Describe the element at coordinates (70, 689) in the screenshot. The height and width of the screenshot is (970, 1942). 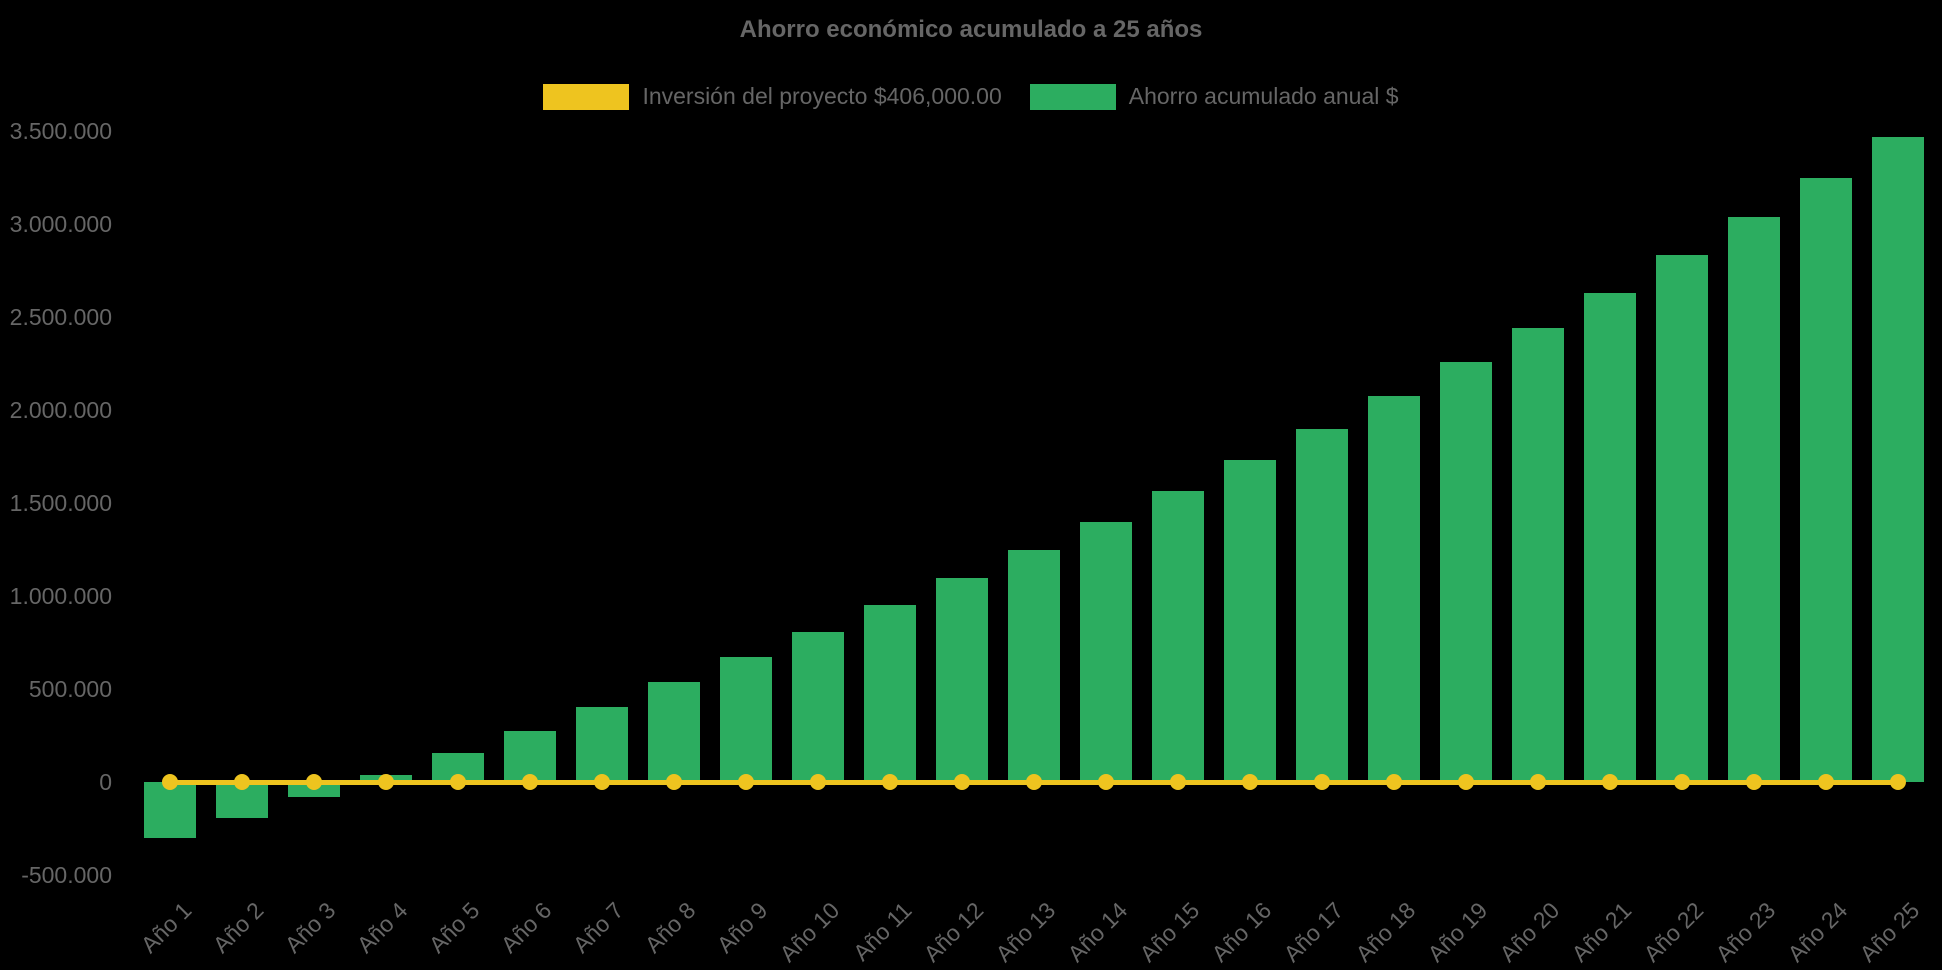
I see `y-tick-label: 500.000` at that location.